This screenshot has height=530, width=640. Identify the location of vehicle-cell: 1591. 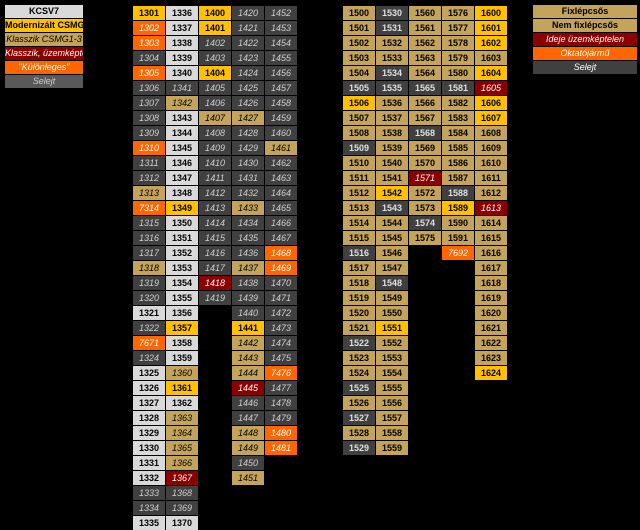
(458, 238).